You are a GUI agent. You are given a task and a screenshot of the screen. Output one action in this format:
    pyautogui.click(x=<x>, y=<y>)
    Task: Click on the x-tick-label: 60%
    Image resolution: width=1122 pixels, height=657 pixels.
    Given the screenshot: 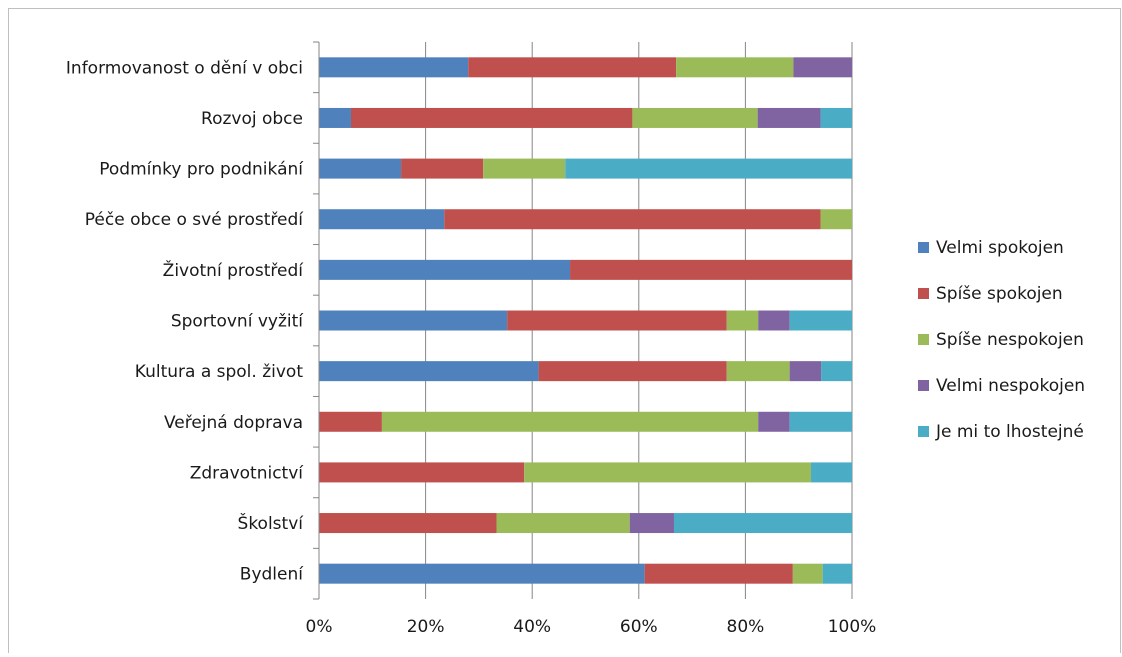 What is the action you would take?
    pyautogui.click(x=639, y=627)
    